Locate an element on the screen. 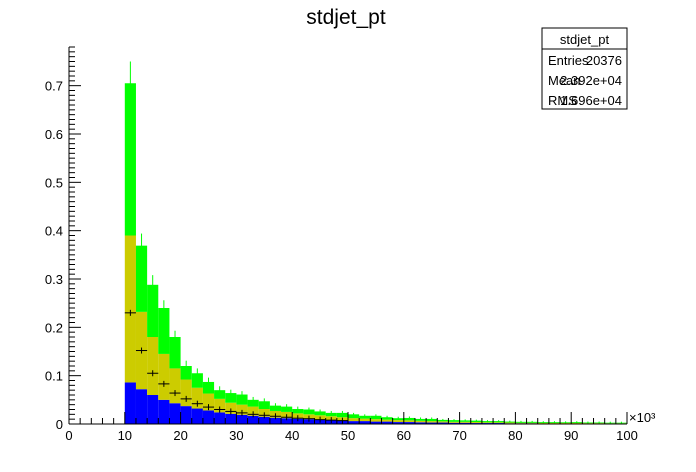  x-tick-label: 90 is located at coordinates (571, 435).